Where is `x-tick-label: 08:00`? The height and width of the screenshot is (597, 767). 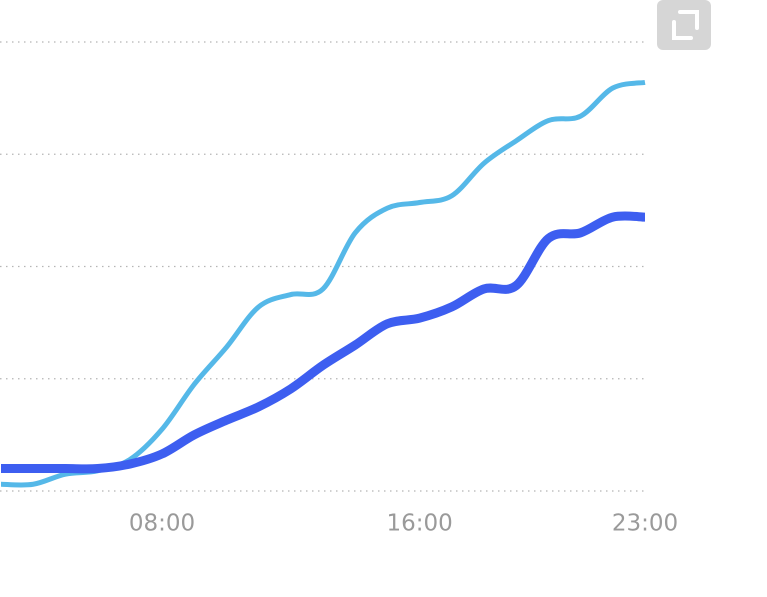 x-tick-label: 08:00 is located at coordinates (162, 524).